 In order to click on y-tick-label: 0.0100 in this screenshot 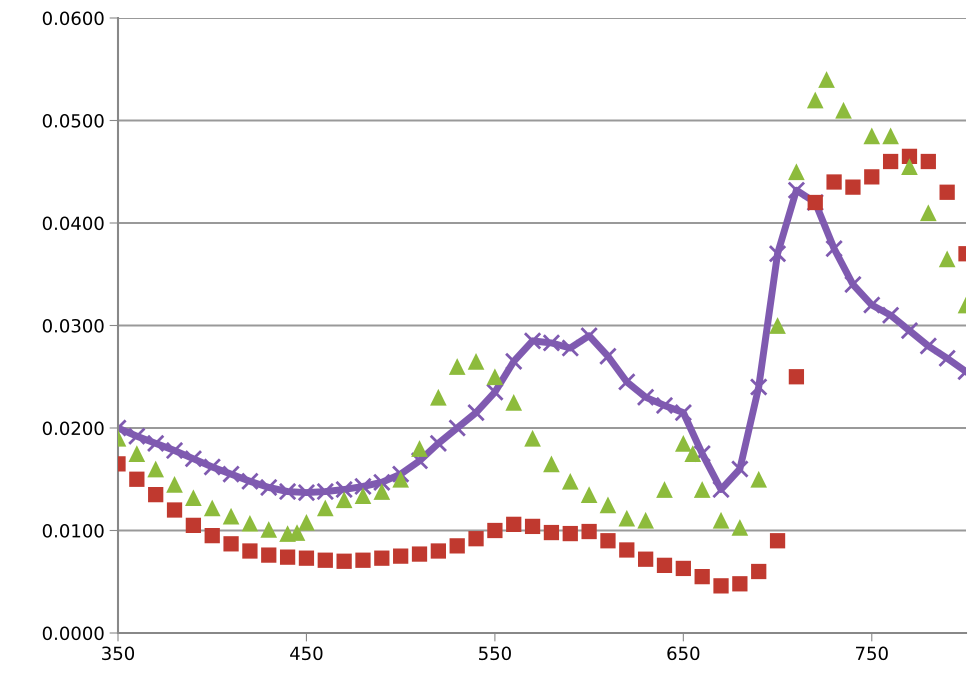, I will do `click(73, 531)`.